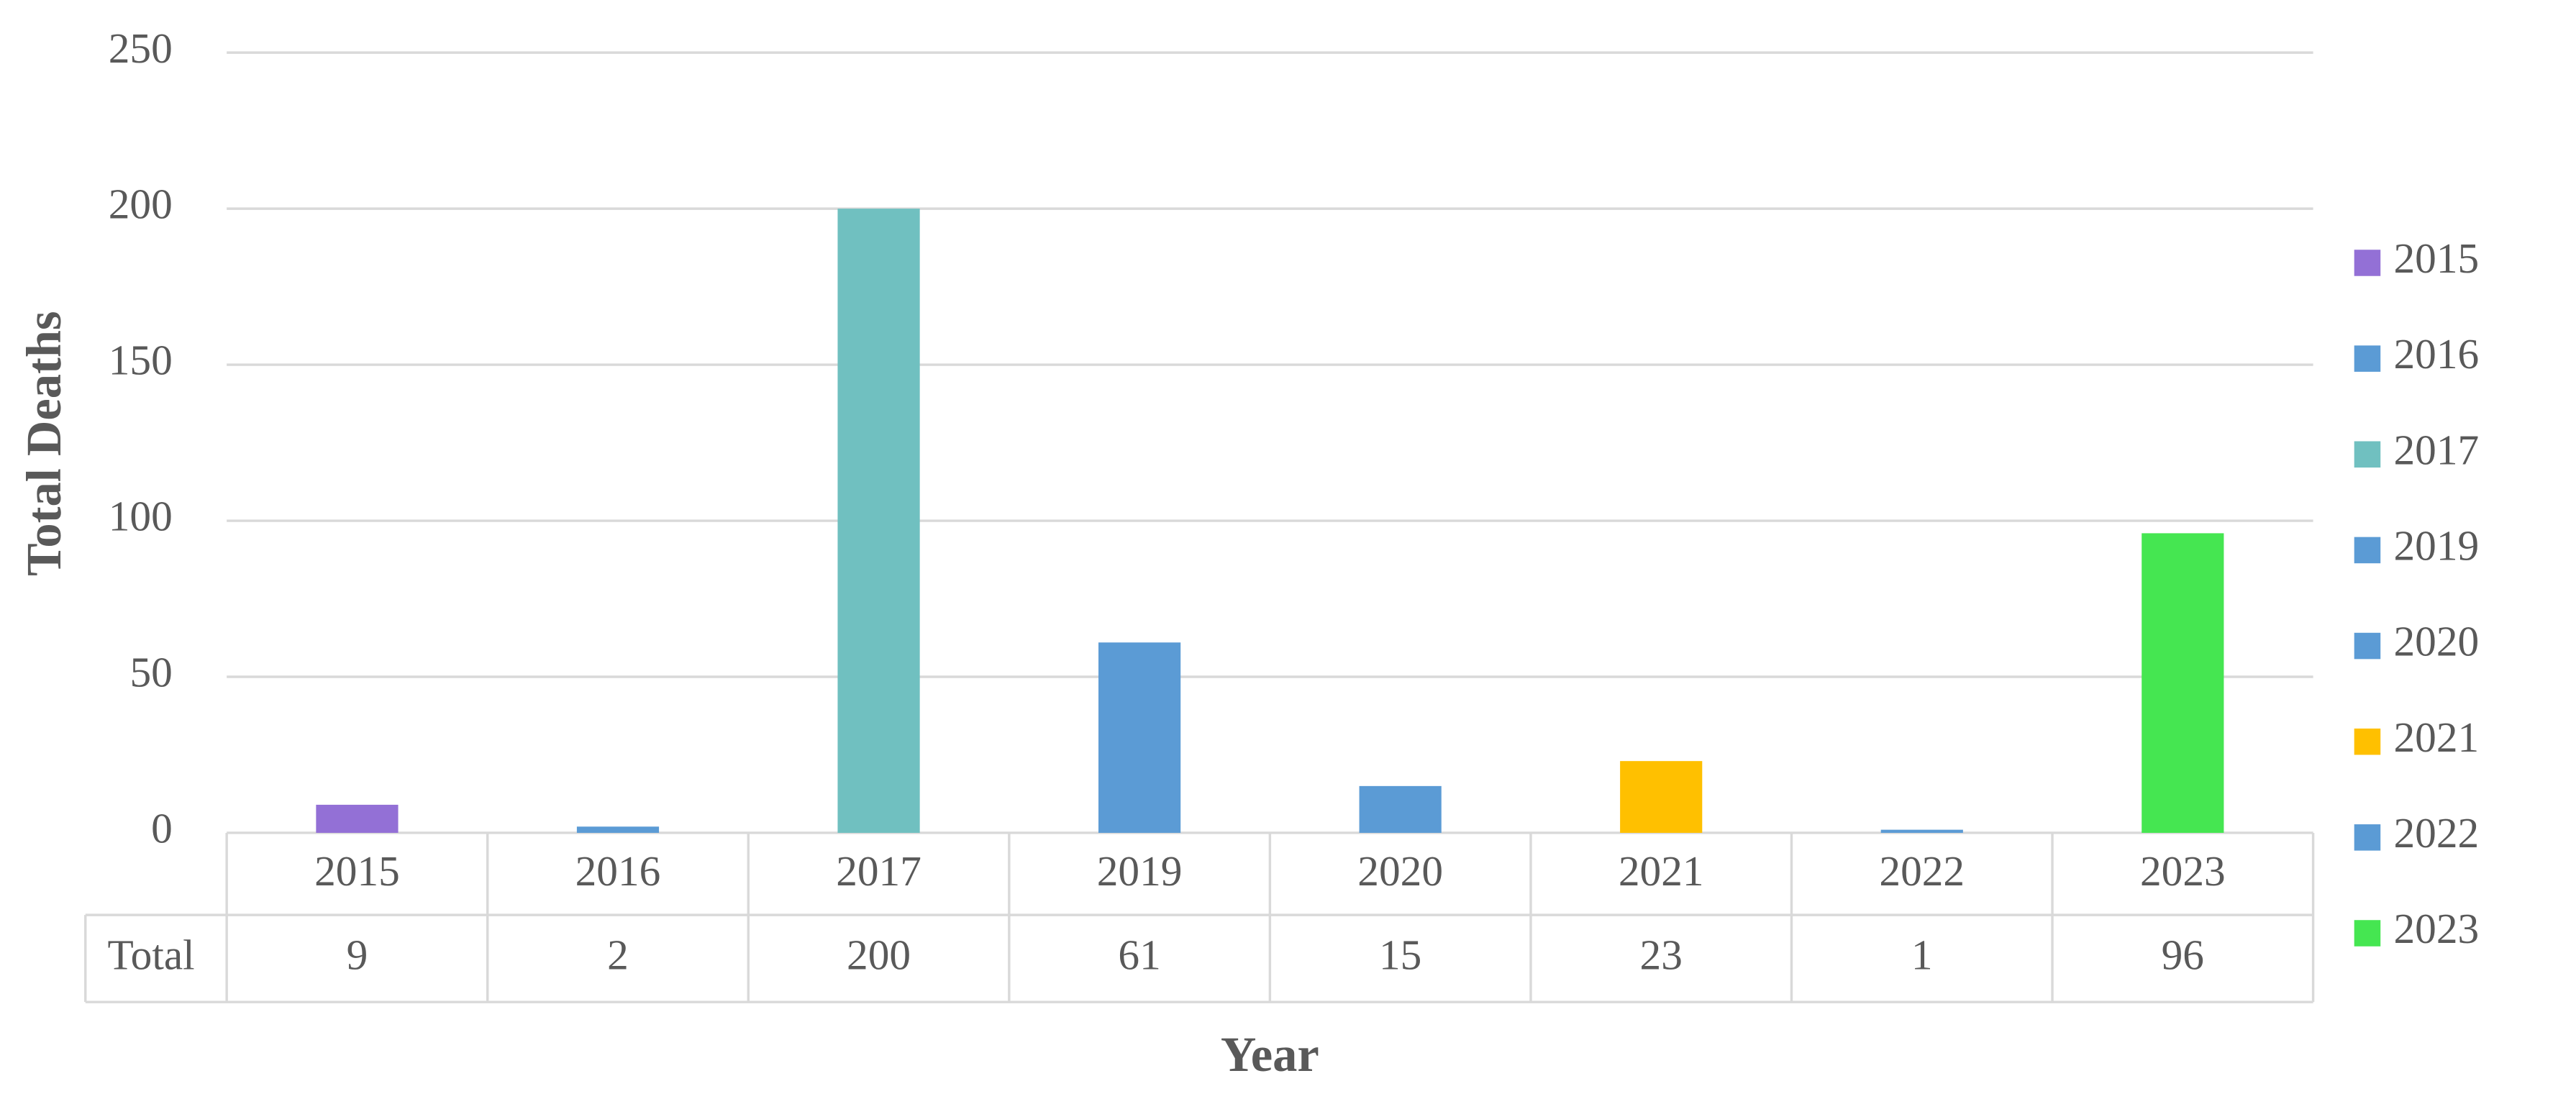  What do you see at coordinates (2436, 928) in the screenshot?
I see `legend-label: 2023` at bounding box center [2436, 928].